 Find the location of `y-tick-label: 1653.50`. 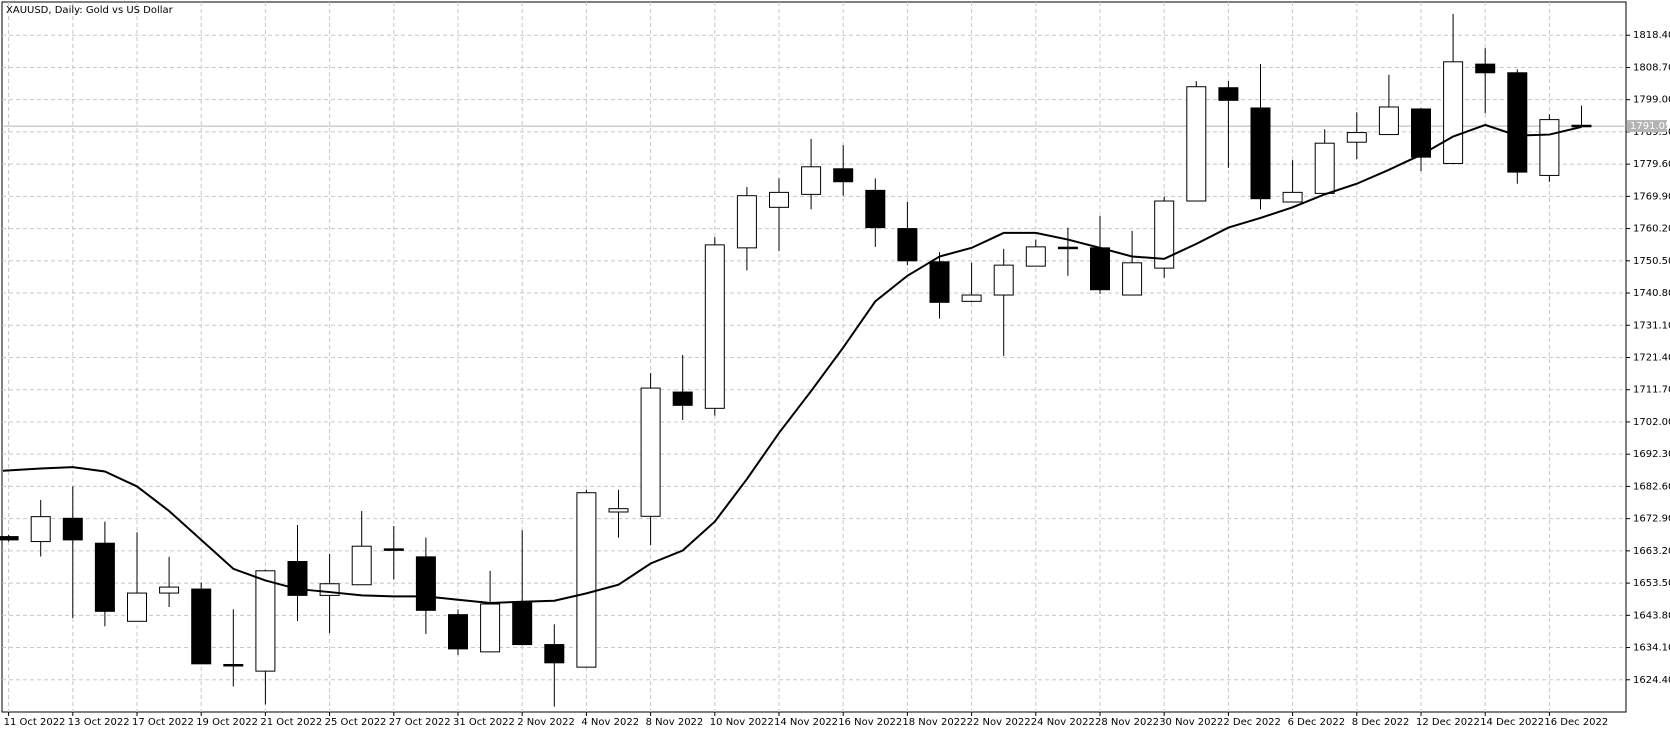

y-tick-label: 1653.50 is located at coordinates (1651, 583).